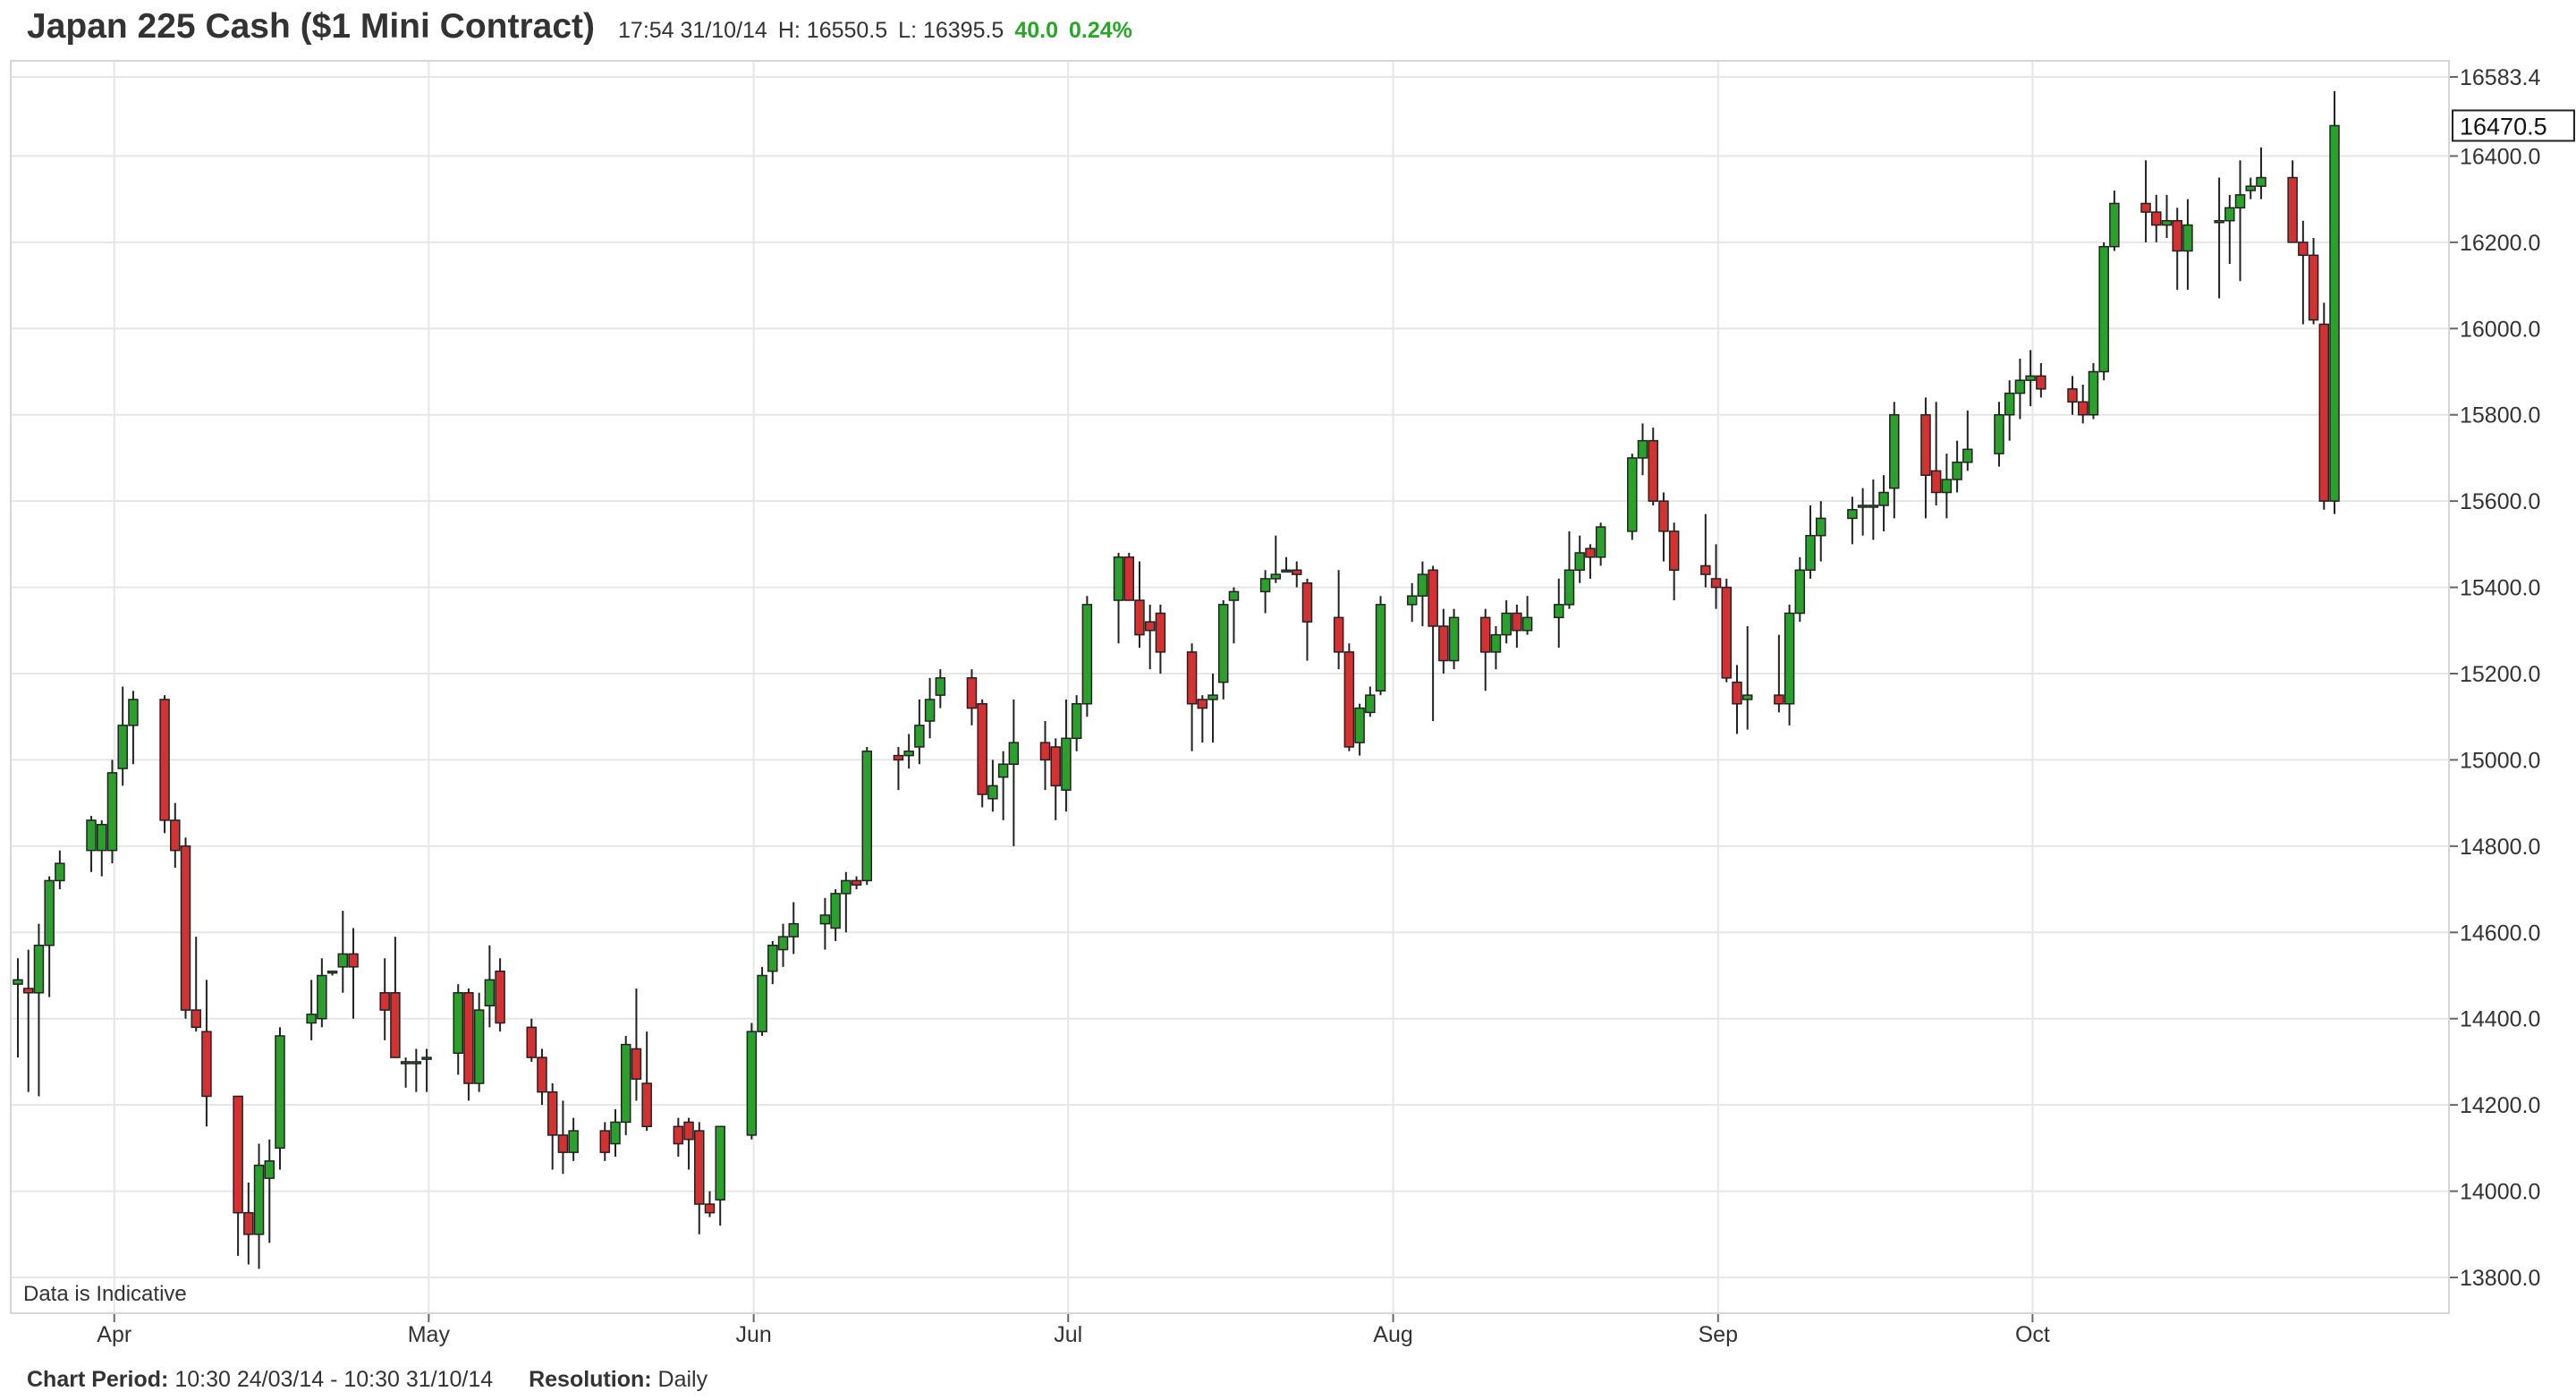  What do you see at coordinates (2500, 760) in the screenshot?
I see `y-tick-label: 15000.0` at bounding box center [2500, 760].